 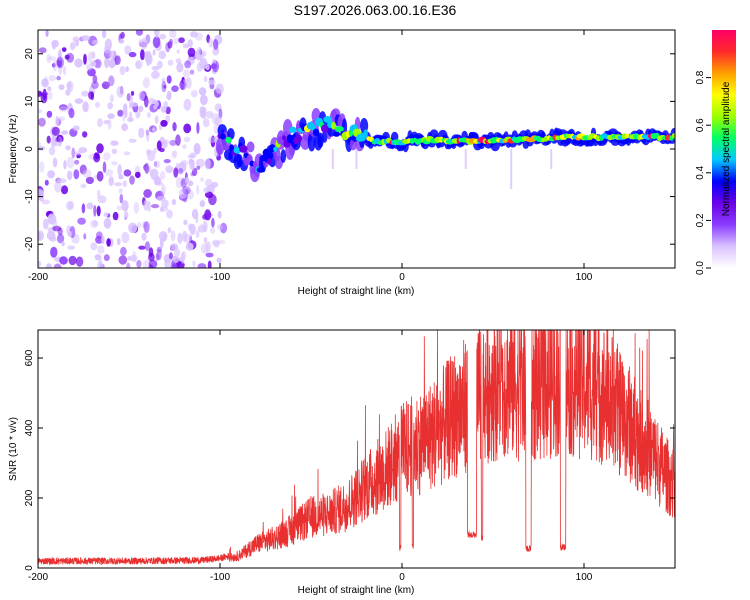 What do you see at coordinates (445, 148) in the screenshot?
I see `spectrogram-signal-ridge` at bounding box center [445, 148].